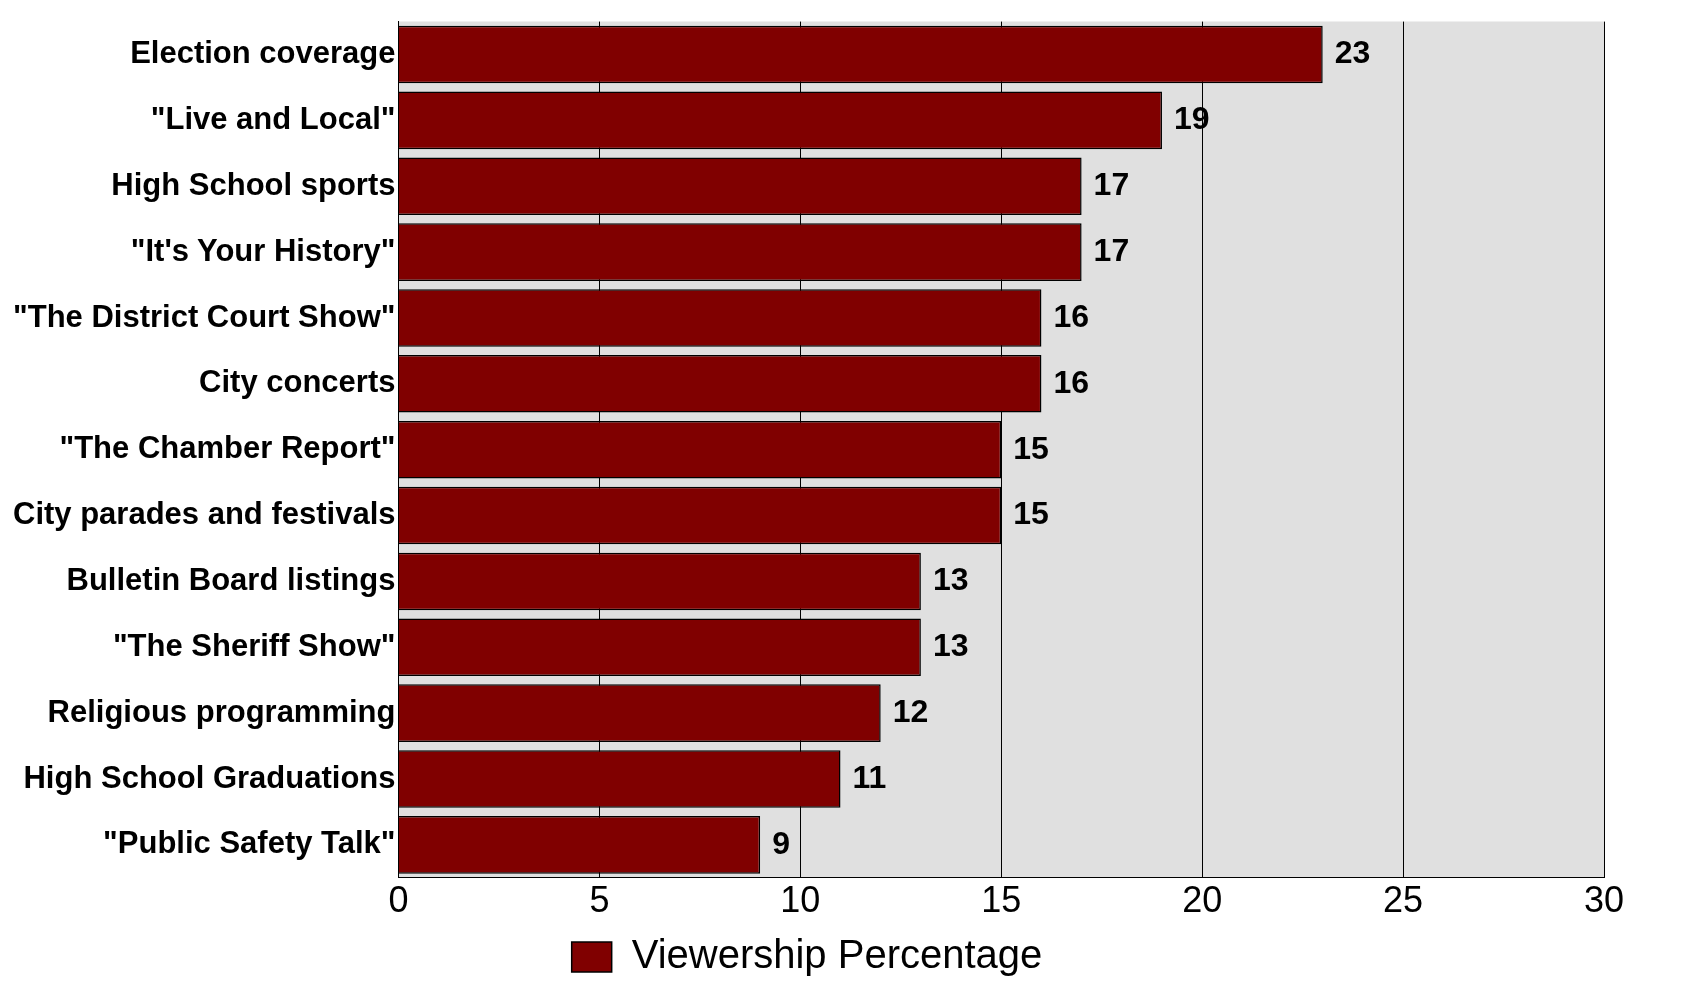  What do you see at coordinates (273, 118) in the screenshot?
I see `y-tick-label: "Live and Local"` at bounding box center [273, 118].